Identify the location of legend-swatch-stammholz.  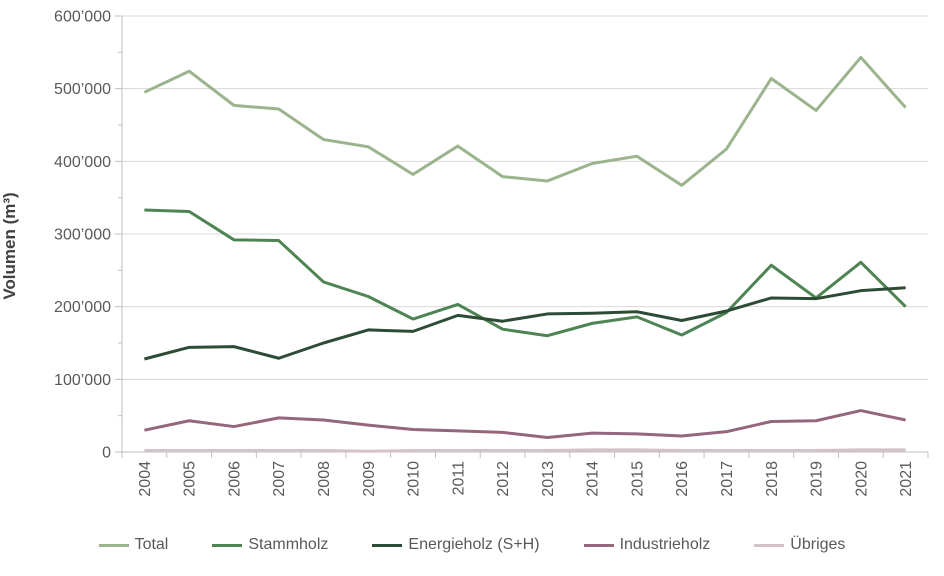
(227, 545).